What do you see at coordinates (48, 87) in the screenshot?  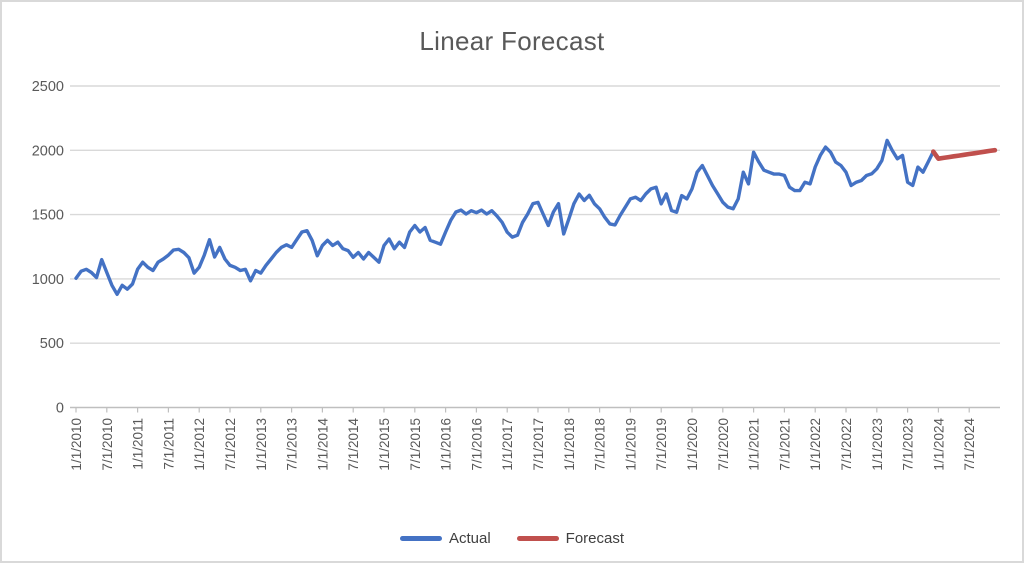 I see `y-tick-label: 2500` at bounding box center [48, 87].